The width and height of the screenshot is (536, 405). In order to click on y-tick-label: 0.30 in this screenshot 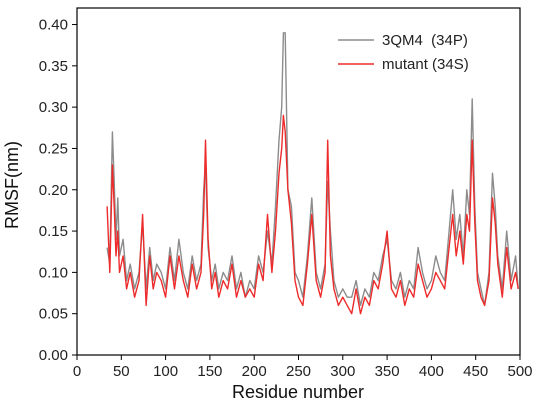, I will do `click(53, 107)`.